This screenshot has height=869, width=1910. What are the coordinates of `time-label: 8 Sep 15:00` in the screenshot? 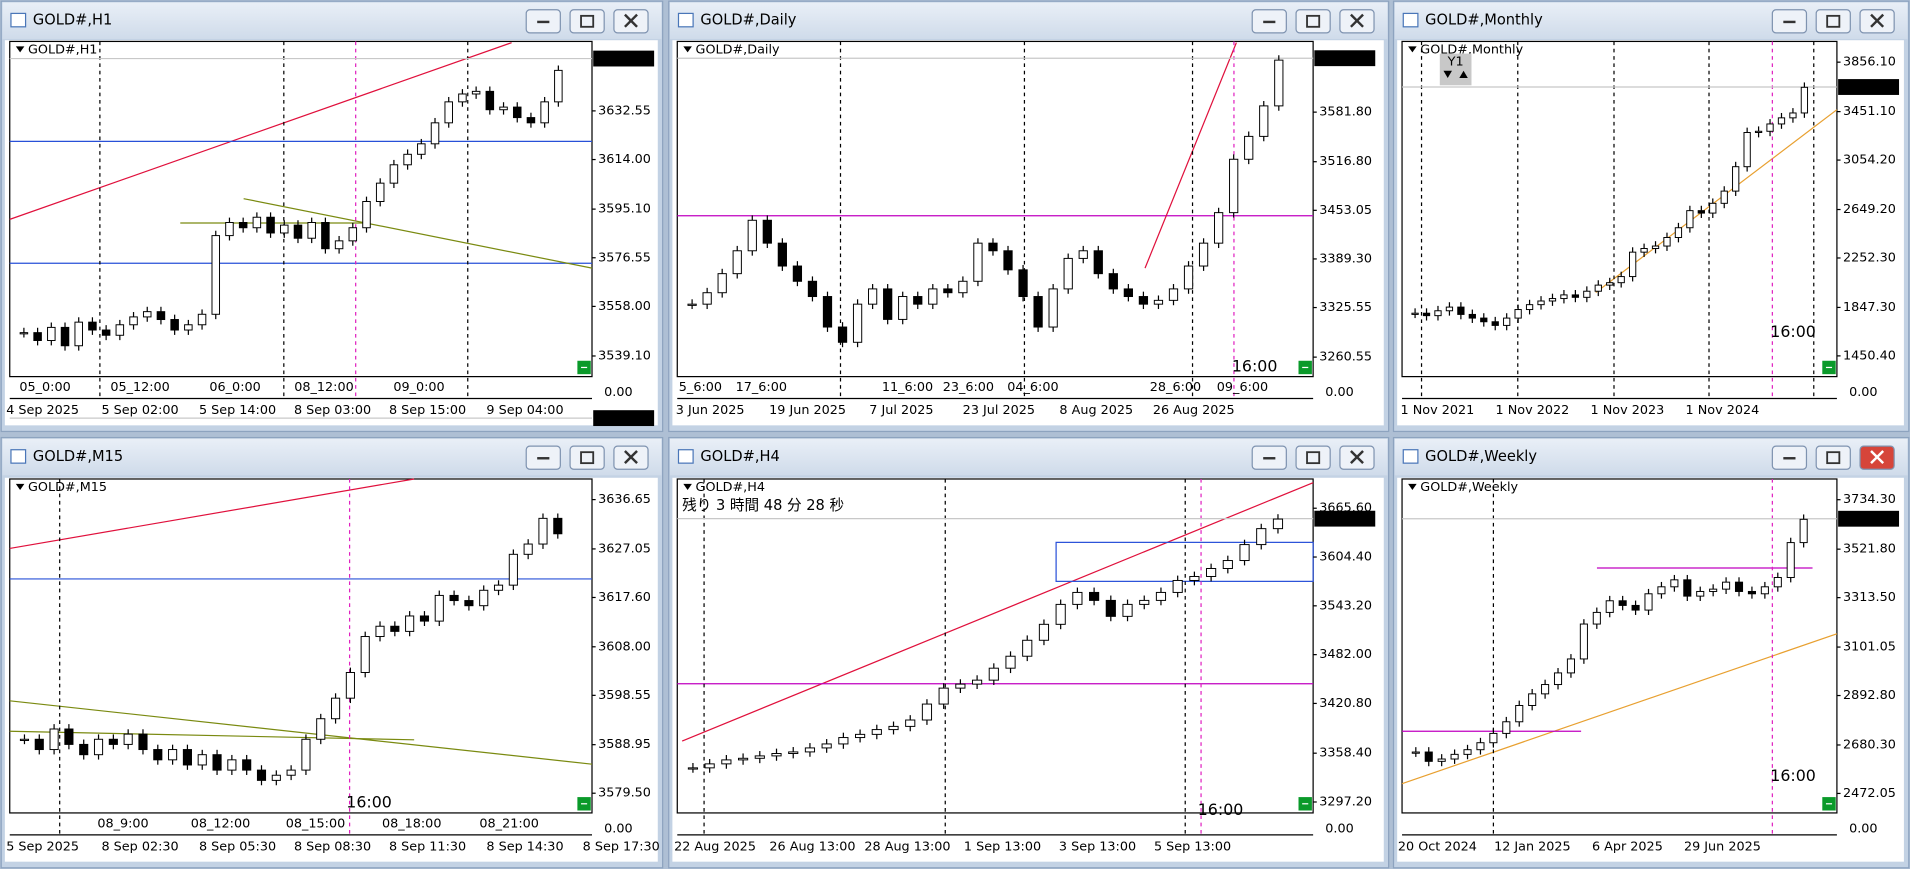 It's located at (427, 410).